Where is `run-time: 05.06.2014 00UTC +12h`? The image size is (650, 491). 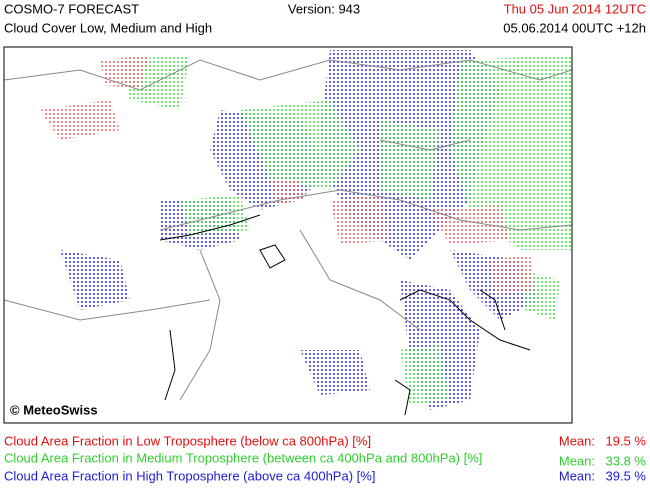 run-time: 05.06.2014 00UTC +12h is located at coordinates (574, 27).